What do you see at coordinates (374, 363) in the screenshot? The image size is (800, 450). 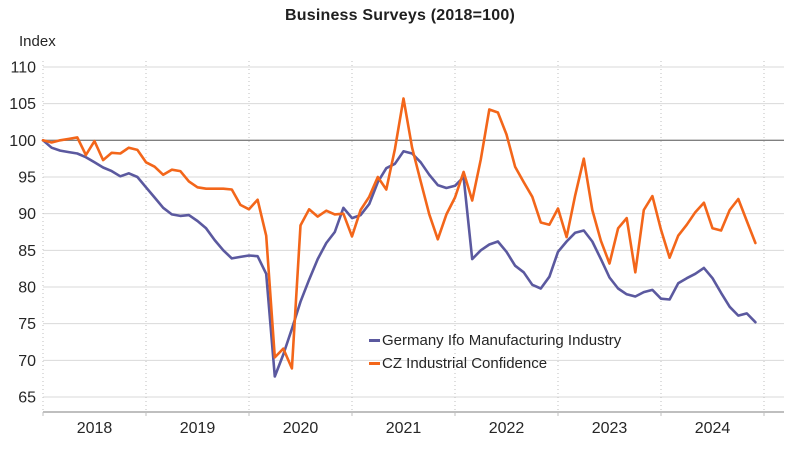 I see `cz-confidence-legend-dash-icon` at bounding box center [374, 363].